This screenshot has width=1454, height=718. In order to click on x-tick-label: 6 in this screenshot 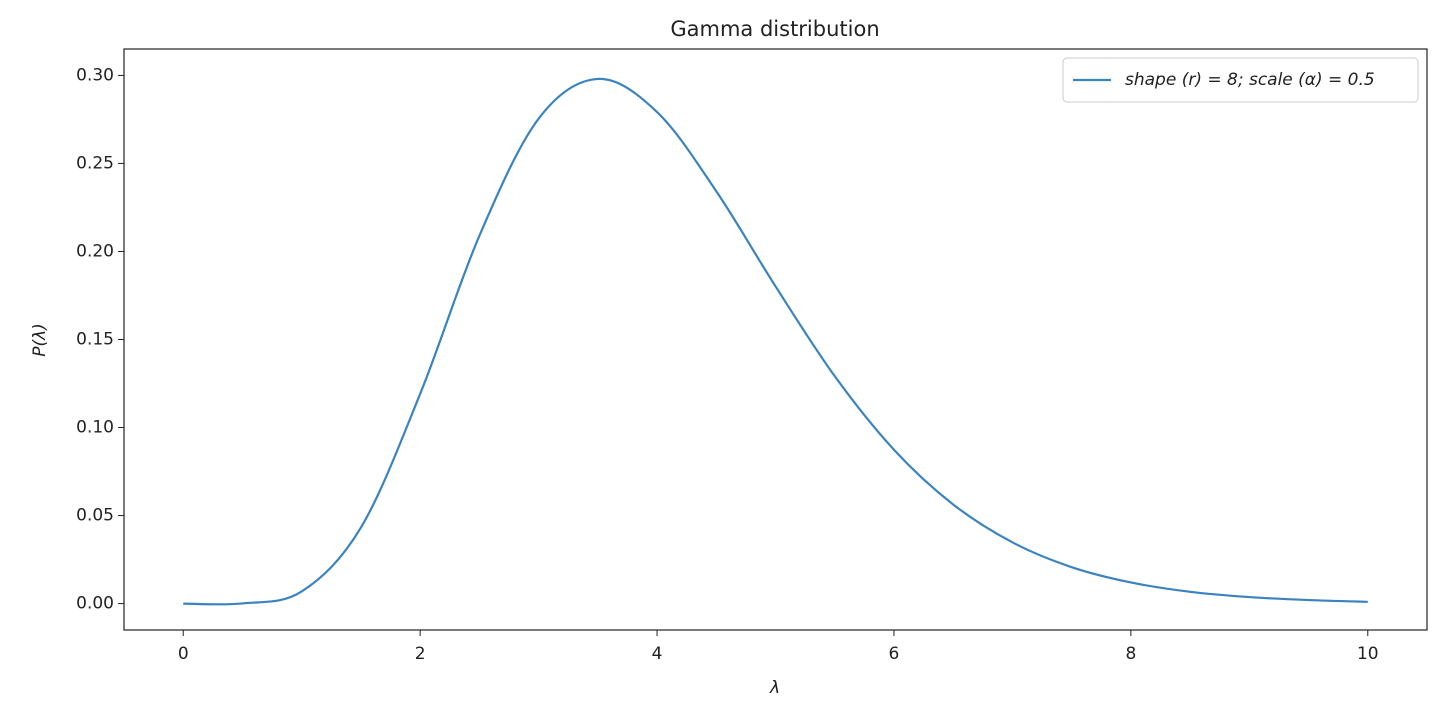, I will do `click(894, 654)`.